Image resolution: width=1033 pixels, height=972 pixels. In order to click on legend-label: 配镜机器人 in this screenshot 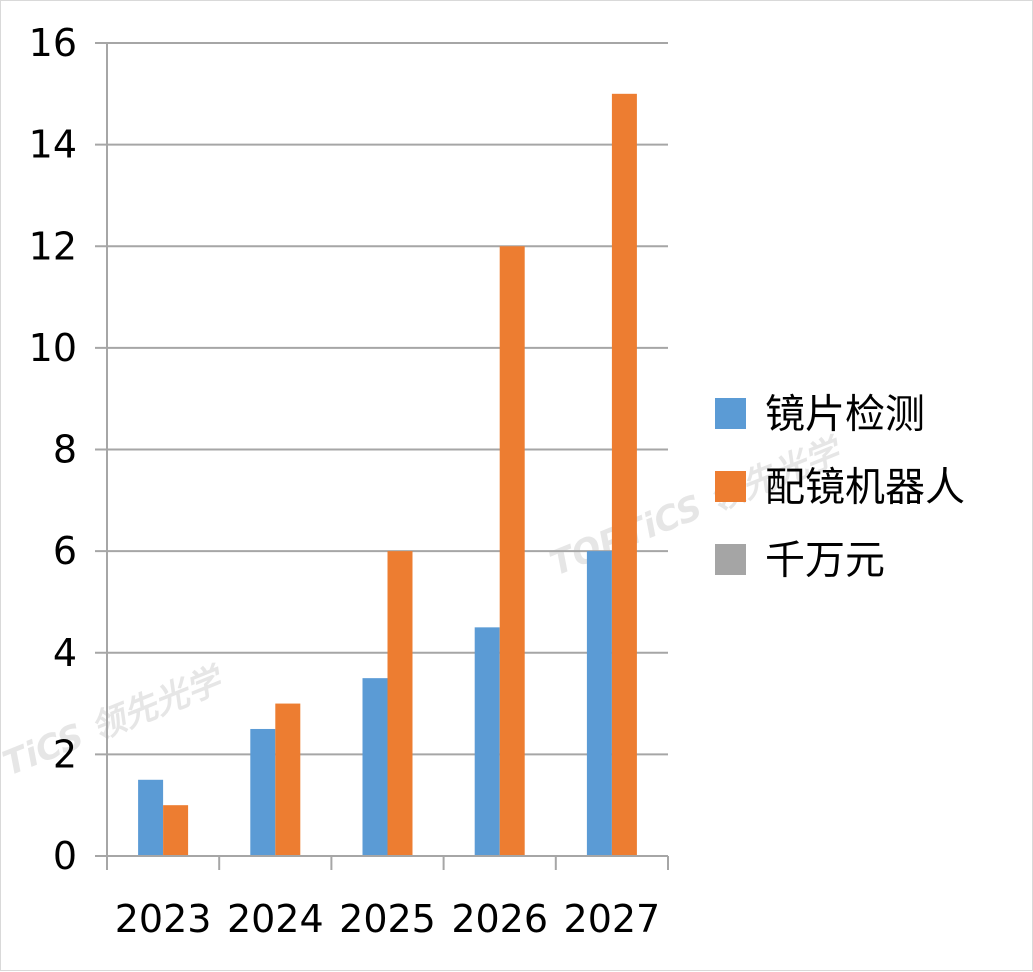, I will do `click(865, 488)`.